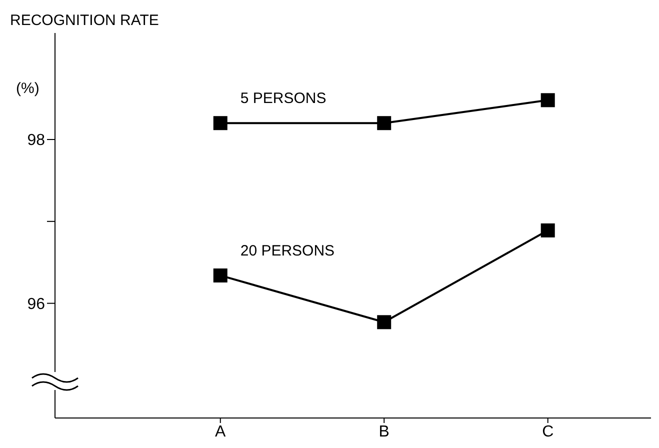 The height and width of the screenshot is (448, 659). Describe the element at coordinates (548, 431) in the screenshot. I see `x-tick-label: C` at that location.